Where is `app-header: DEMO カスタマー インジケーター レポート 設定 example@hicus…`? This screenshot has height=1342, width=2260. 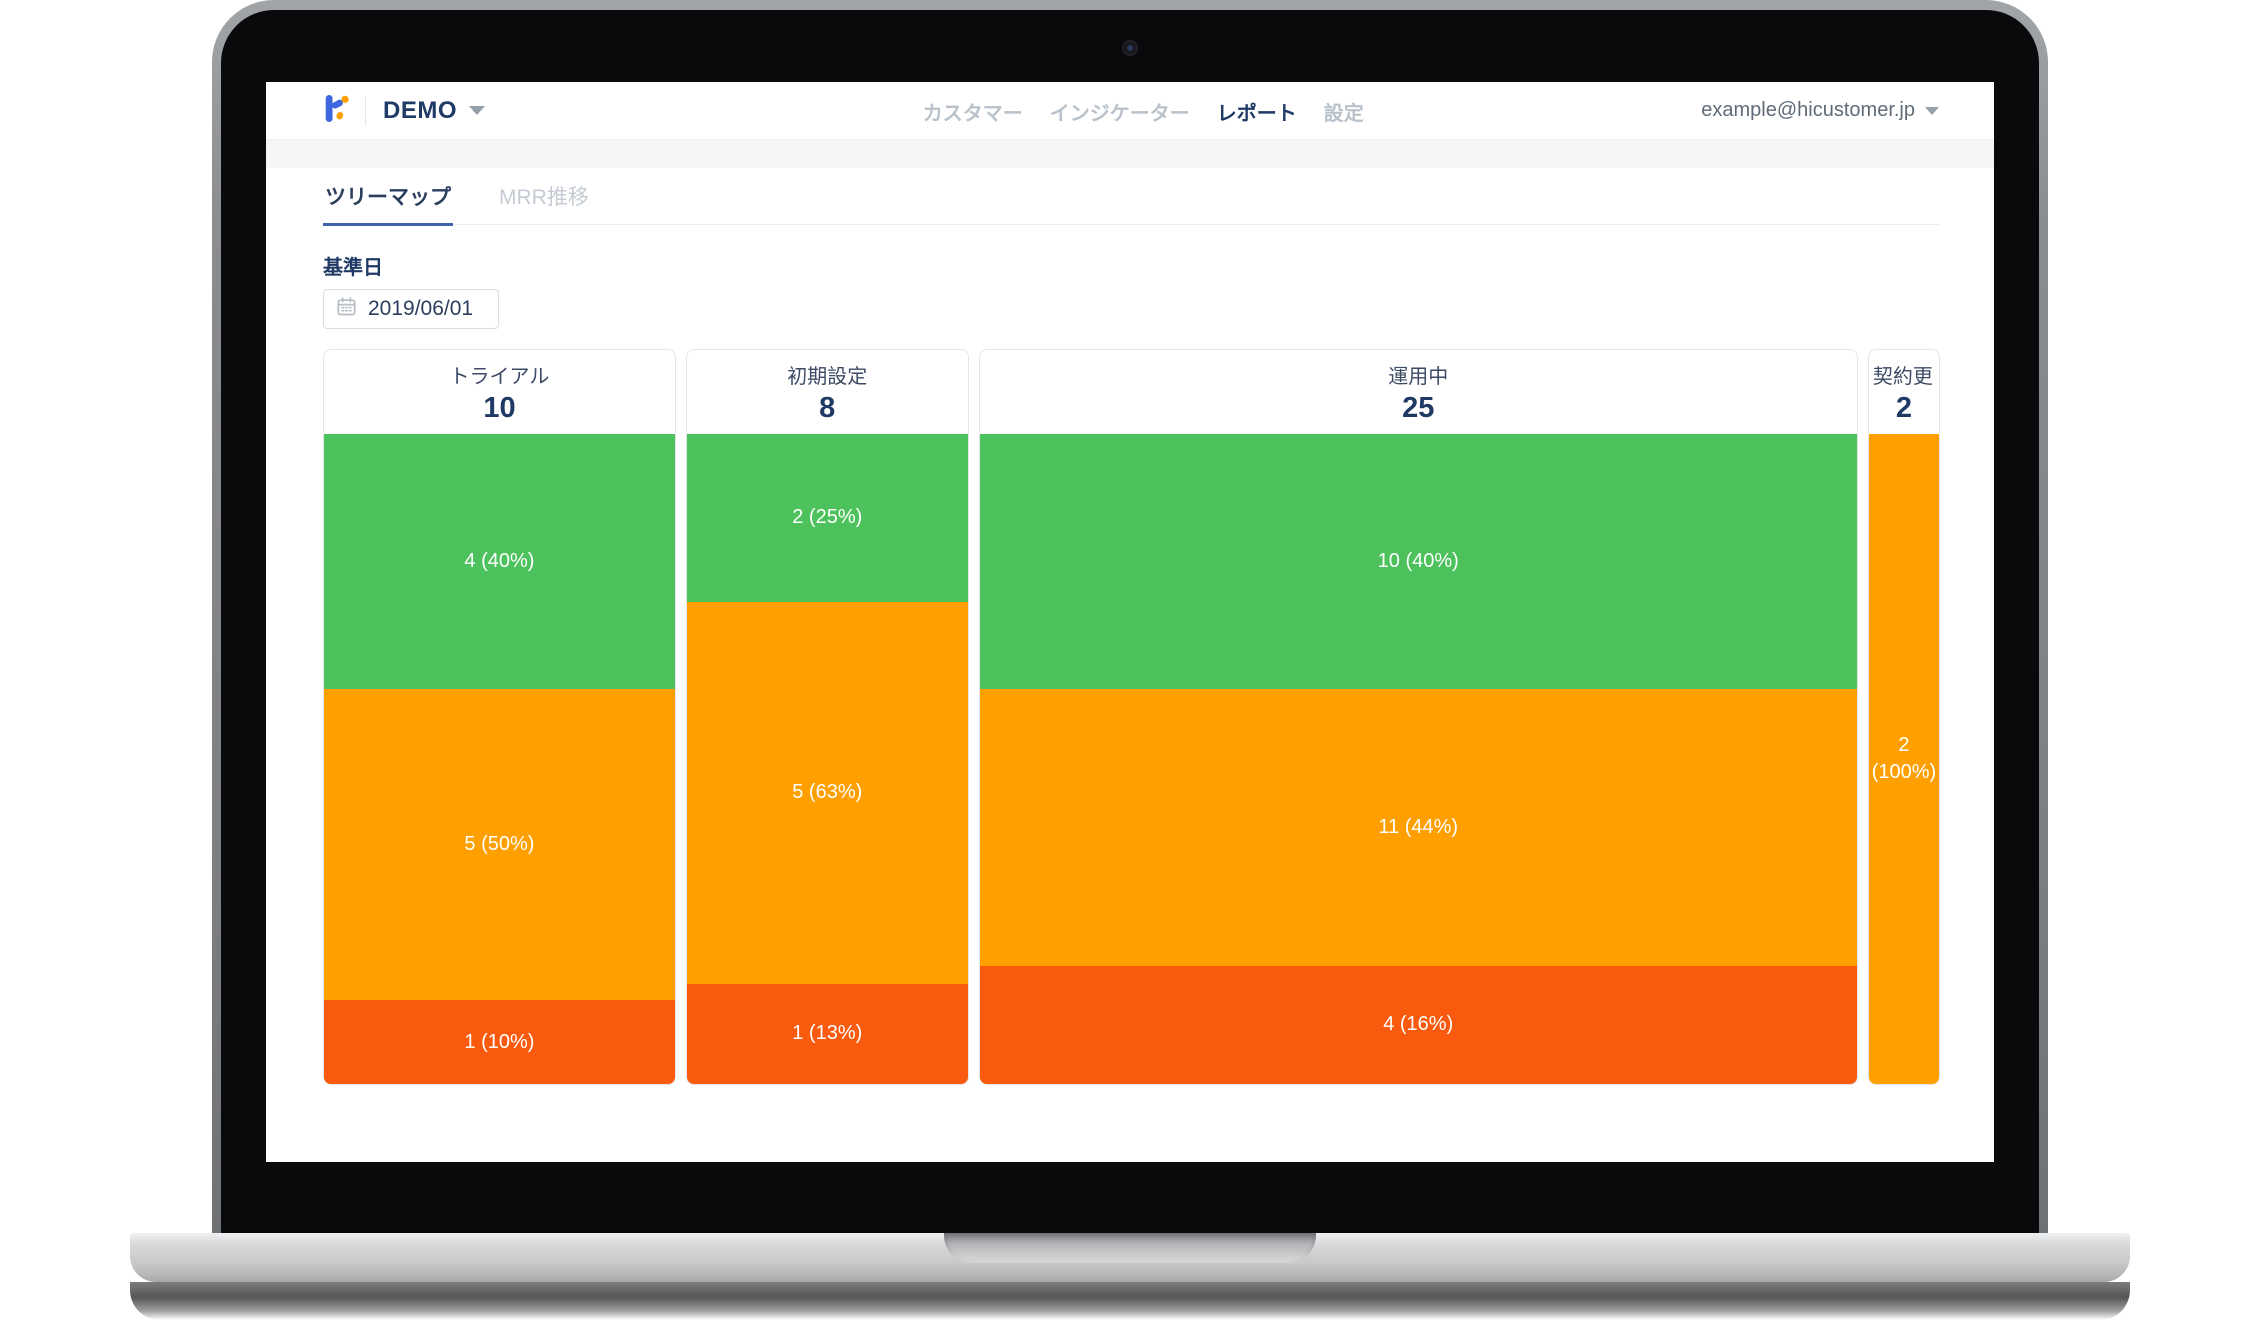
app-header: DEMO カスタマー インジケーター レポート 設定 example@hicus… is located at coordinates (1130, 111).